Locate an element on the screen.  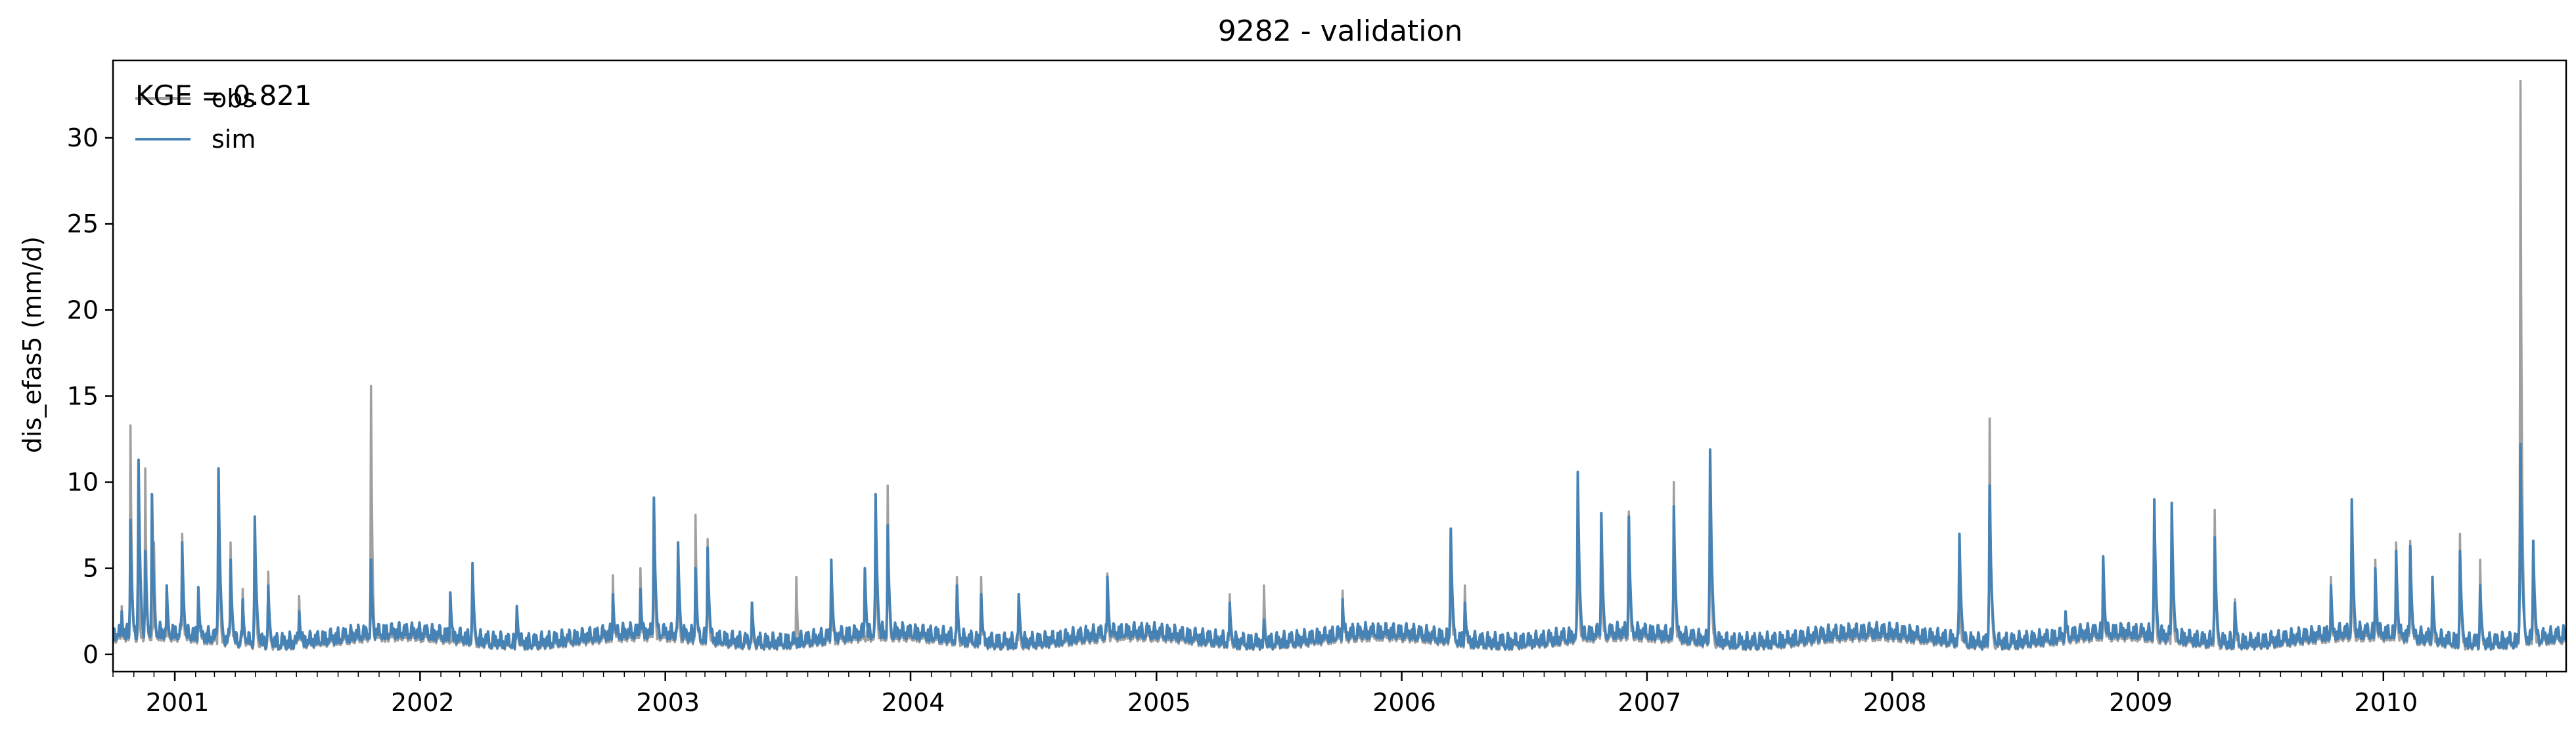
y-tick-label: 25 is located at coordinates (83, 223).